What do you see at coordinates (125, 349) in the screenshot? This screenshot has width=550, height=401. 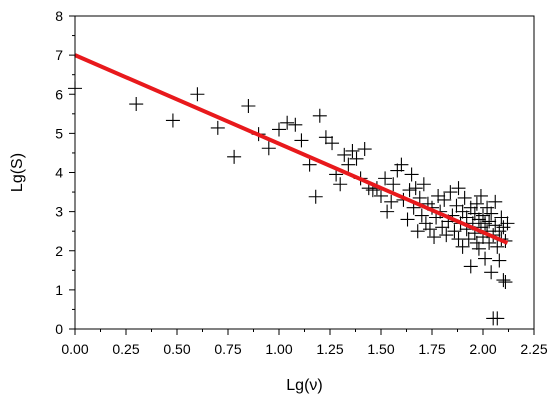 I see `x-tick-label: 0.25` at bounding box center [125, 349].